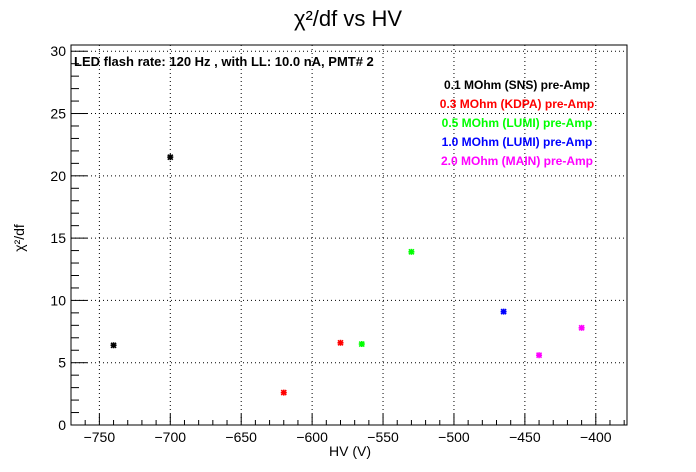 The height and width of the screenshot is (472, 696). What do you see at coordinates (19, 238) in the screenshot?
I see `y-axis-label: χ²/df` at bounding box center [19, 238].